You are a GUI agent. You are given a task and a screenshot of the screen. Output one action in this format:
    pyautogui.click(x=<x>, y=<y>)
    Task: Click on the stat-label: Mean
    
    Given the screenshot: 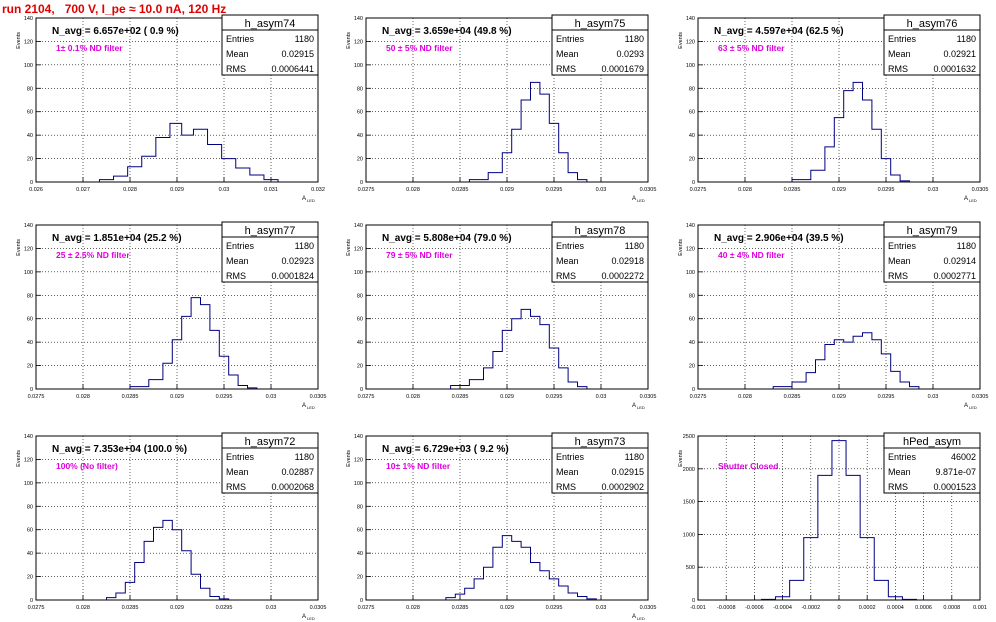 What is the action you would take?
    pyautogui.click(x=567, y=261)
    